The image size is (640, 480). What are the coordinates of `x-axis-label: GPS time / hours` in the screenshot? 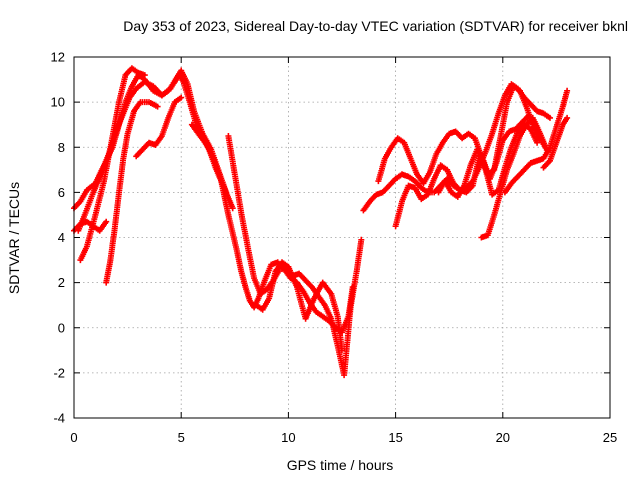 It's located at (340, 465).